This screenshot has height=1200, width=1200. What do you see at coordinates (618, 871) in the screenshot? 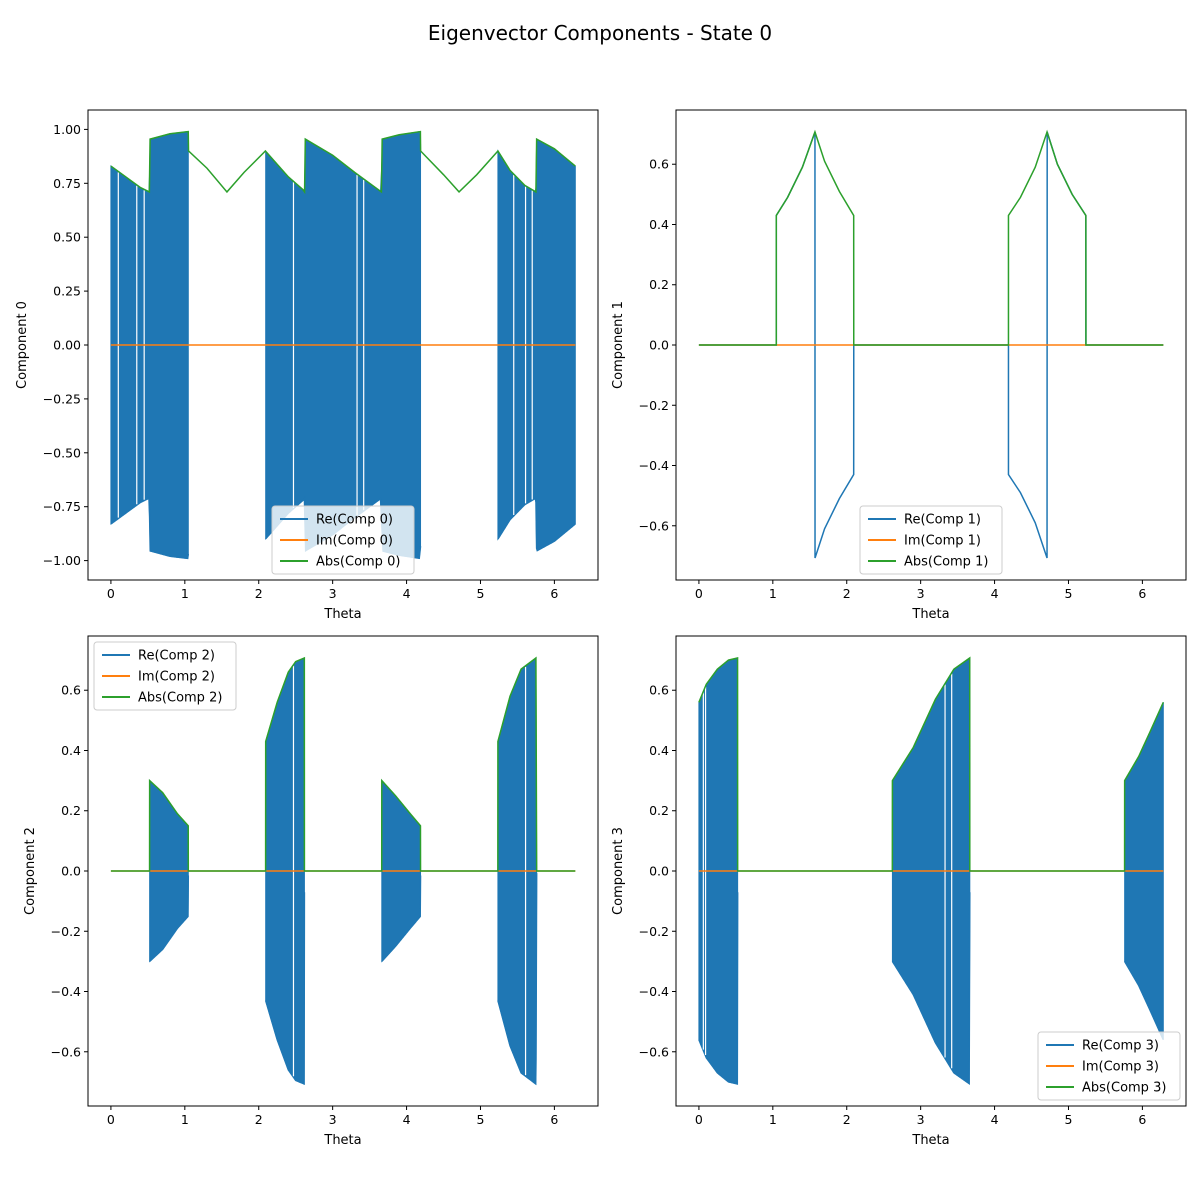
I see `y-axis-label: Component 3` at bounding box center [618, 871].